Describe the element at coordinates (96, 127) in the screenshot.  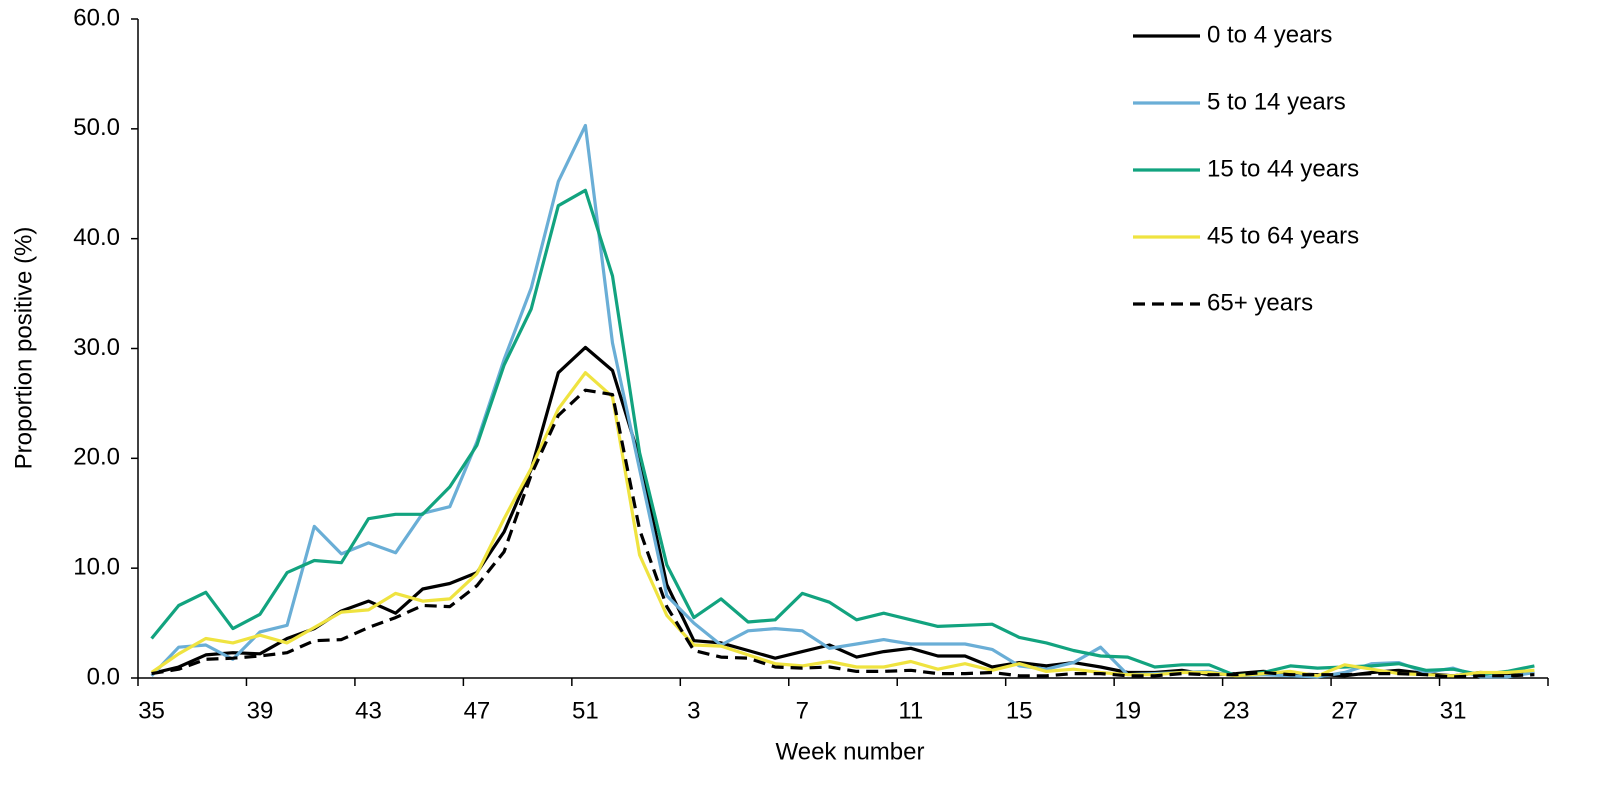
I see `y-tick-label: 50.0` at that location.